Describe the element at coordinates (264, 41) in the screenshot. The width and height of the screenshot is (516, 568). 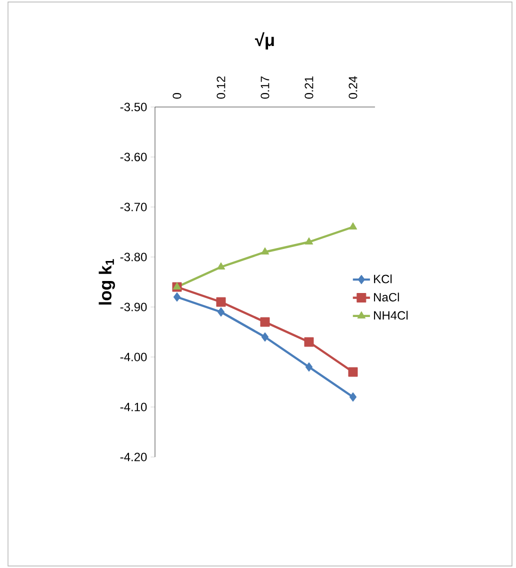
I see `chart-title: √μ` at that location.